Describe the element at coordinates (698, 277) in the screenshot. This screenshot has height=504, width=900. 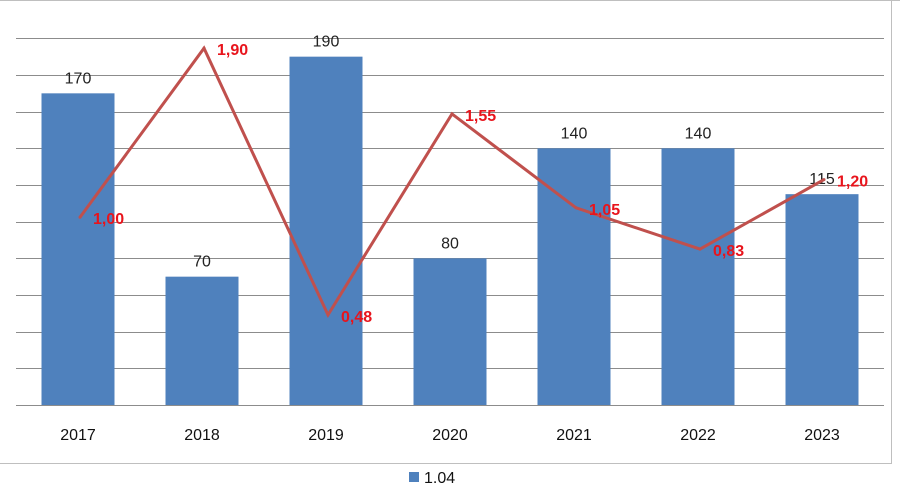
I see `bar-2022` at that location.